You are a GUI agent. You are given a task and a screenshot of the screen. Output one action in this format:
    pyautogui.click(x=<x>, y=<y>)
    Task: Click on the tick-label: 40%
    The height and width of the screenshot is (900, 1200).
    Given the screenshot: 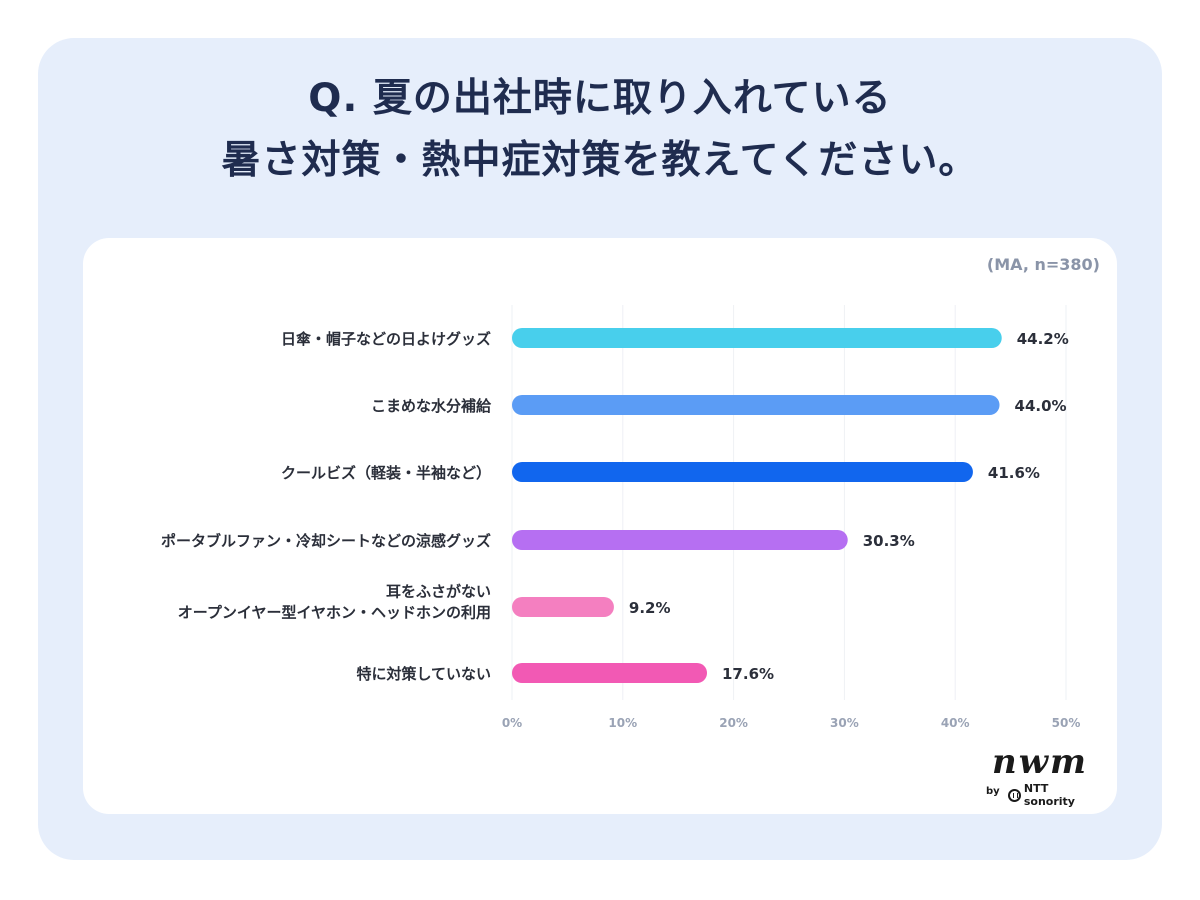 What is the action you would take?
    pyautogui.click(x=955, y=723)
    